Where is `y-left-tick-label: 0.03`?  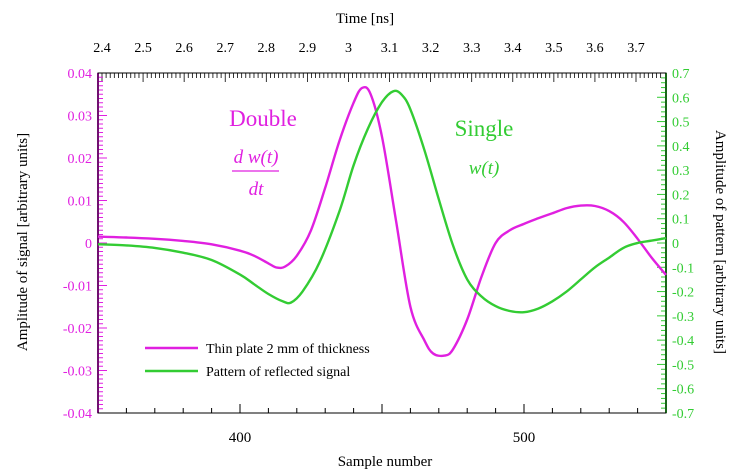 y-left-tick-label: 0.03 is located at coordinates (80, 117).